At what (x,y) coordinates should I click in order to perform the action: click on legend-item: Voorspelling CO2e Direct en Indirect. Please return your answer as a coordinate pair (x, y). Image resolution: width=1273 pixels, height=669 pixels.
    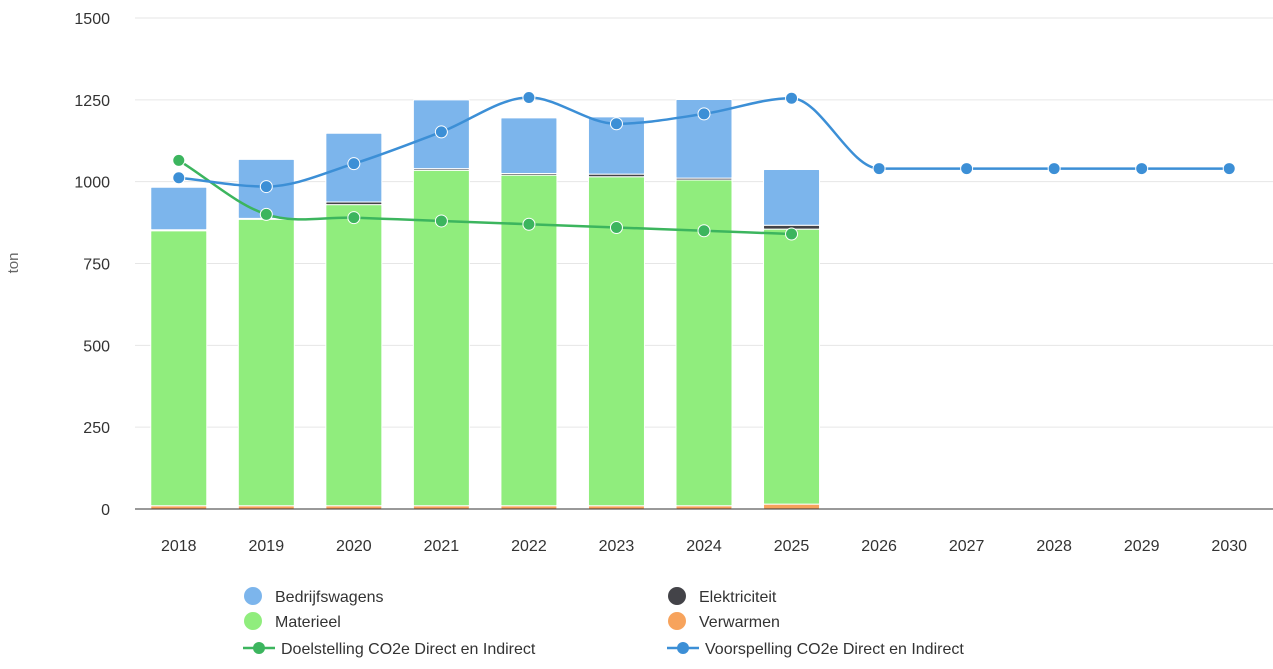
    Looking at the image, I should click on (815, 649).